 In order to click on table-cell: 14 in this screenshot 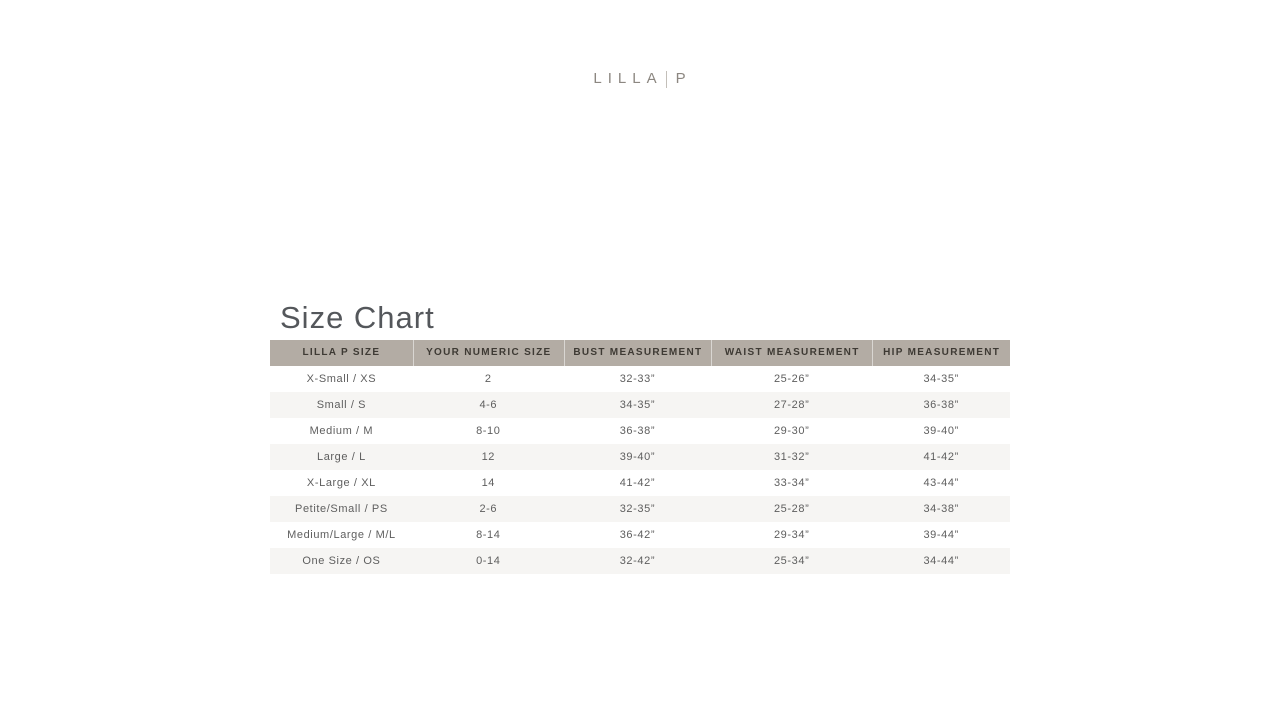, I will do `click(488, 483)`.